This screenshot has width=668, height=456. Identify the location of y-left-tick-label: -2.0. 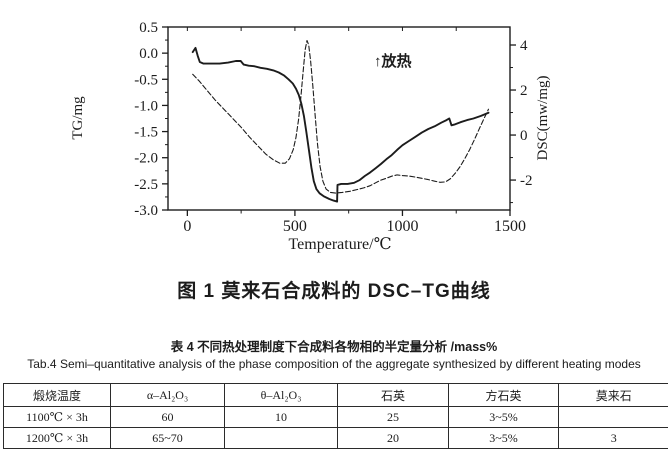
(146, 159).